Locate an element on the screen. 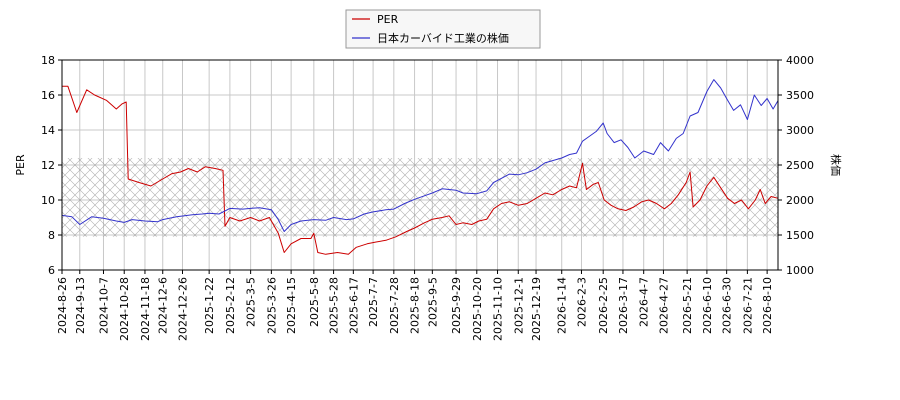 The width and height of the screenshot is (900, 400). tick-label-left: 18 is located at coordinates (48, 60).